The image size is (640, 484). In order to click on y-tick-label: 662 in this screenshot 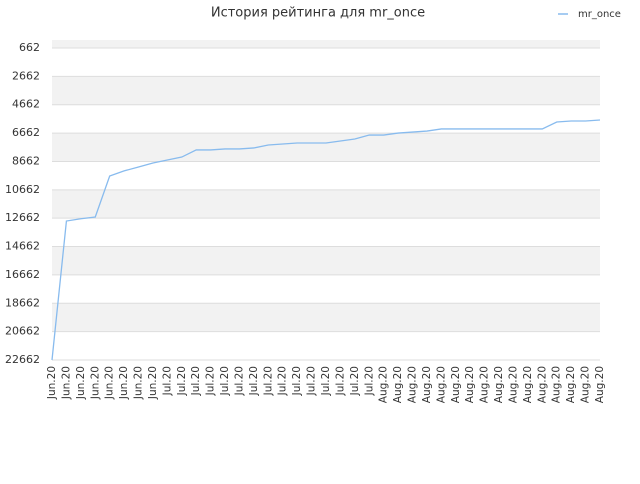, I will do `click(29, 47)`.